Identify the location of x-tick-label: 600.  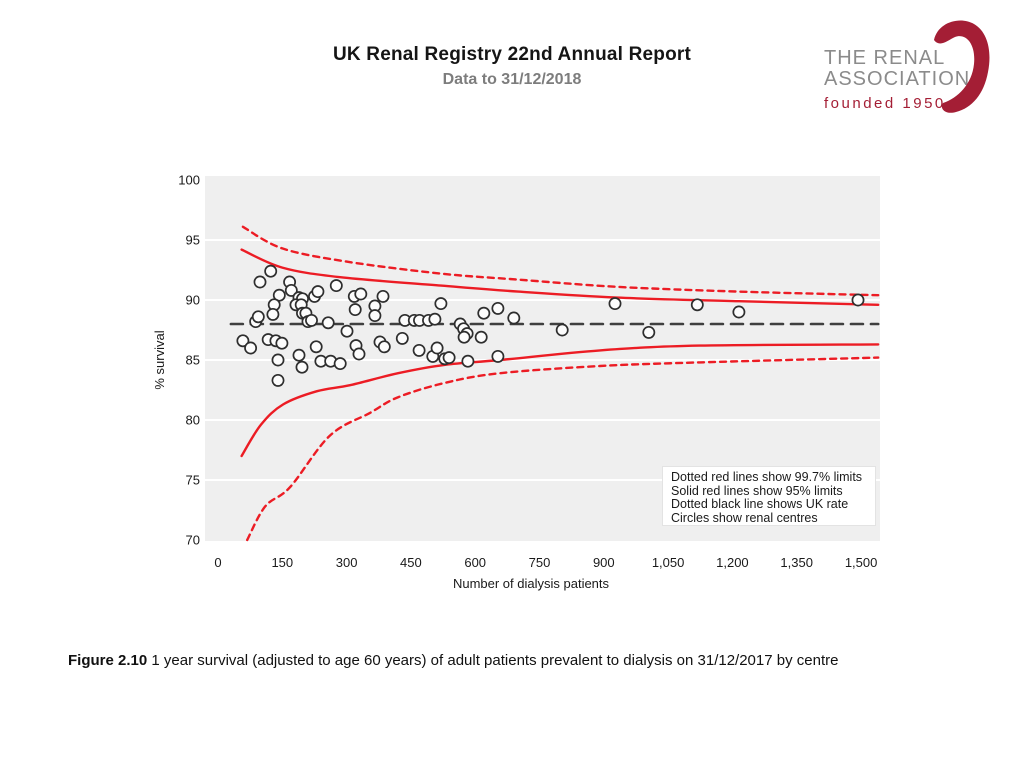
(475, 562).